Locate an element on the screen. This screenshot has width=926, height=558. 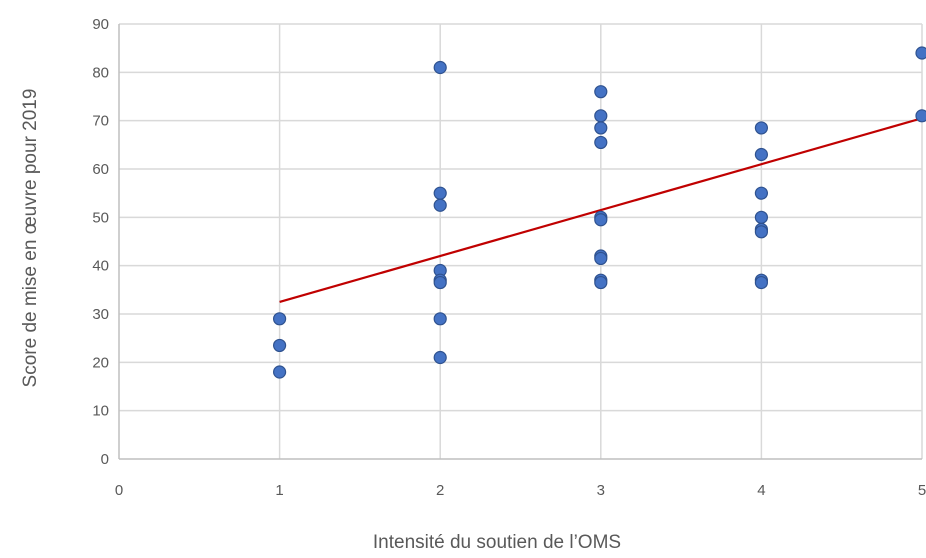
y-tick-label: 60 is located at coordinates (100, 169).